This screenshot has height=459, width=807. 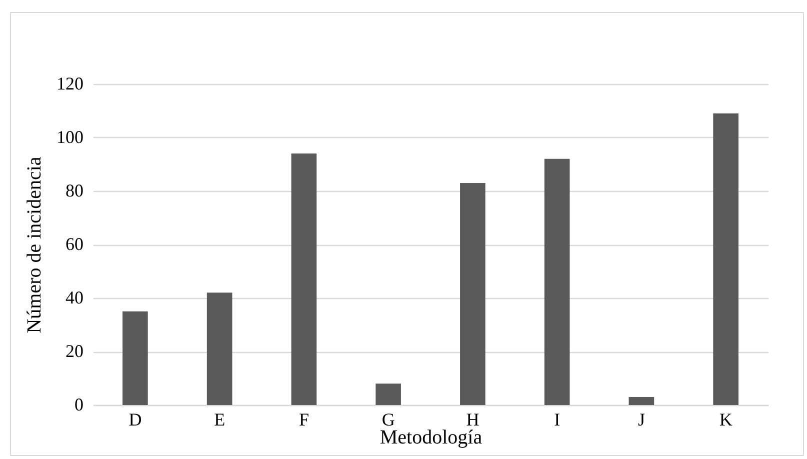 What do you see at coordinates (557, 420) in the screenshot?
I see `x-tick-label: I` at bounding box center [557, 420].